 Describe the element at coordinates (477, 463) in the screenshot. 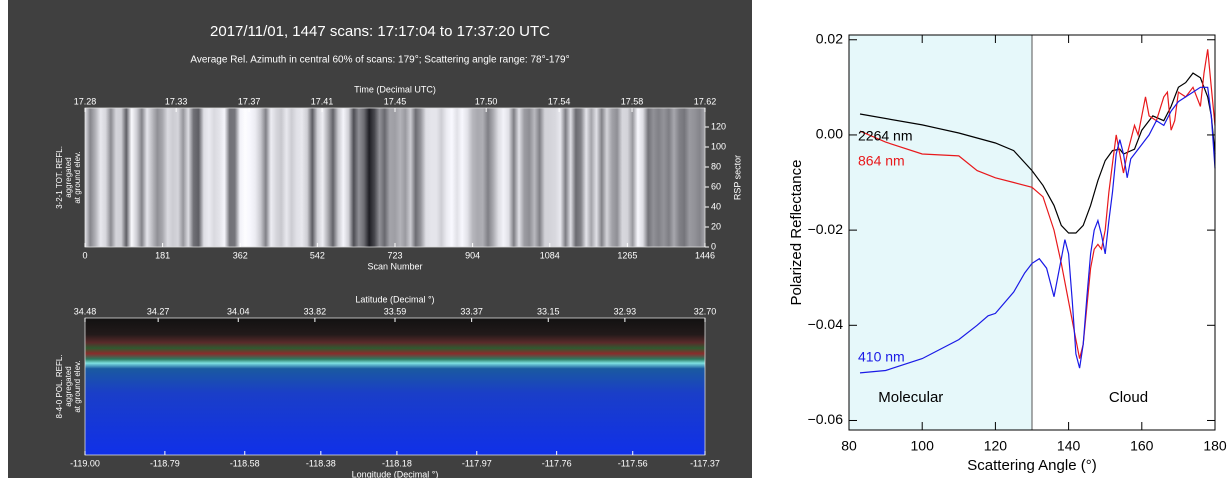

I see `tick-label: -117.97` at that location.